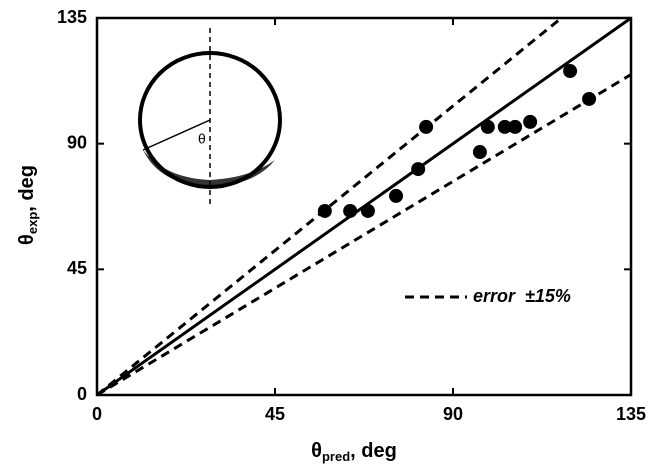 The height and width of the screenshot is (470, 655). What do you see at coordinates (32, 223) in the screenshot?
I see `axis-subscript: exp` at bounding box center [32, 223].